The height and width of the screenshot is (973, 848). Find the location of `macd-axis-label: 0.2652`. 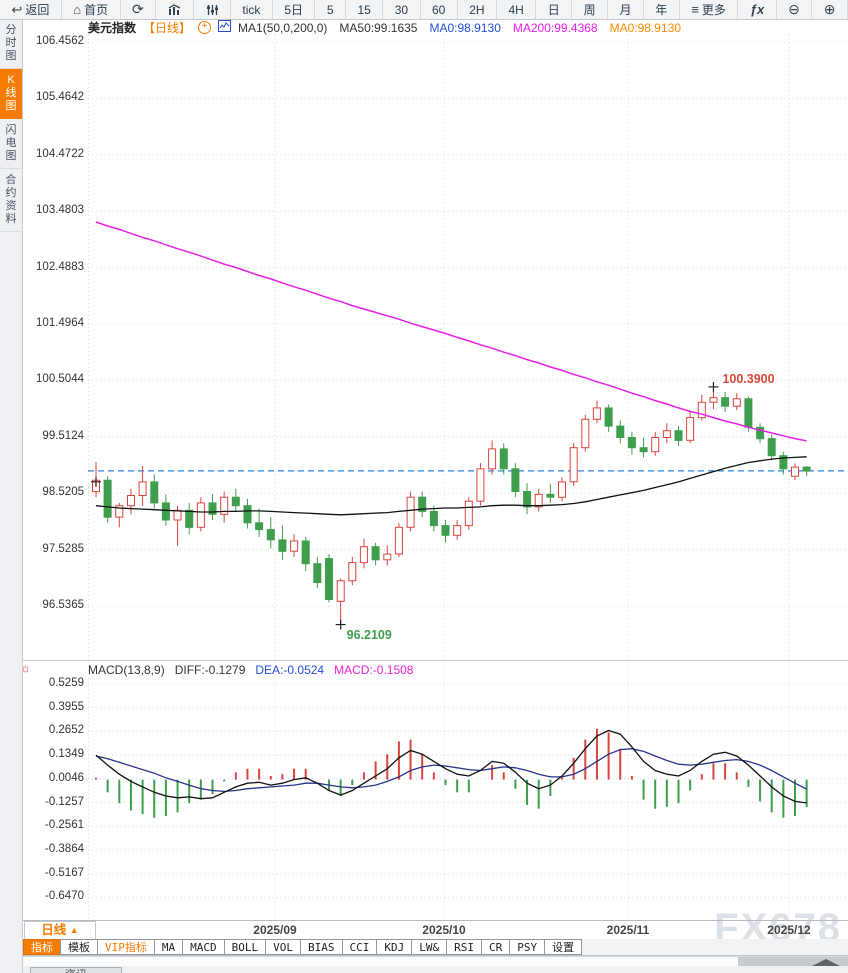

macd-axis-label: 0.2652 is located at coordinates (66, 730).